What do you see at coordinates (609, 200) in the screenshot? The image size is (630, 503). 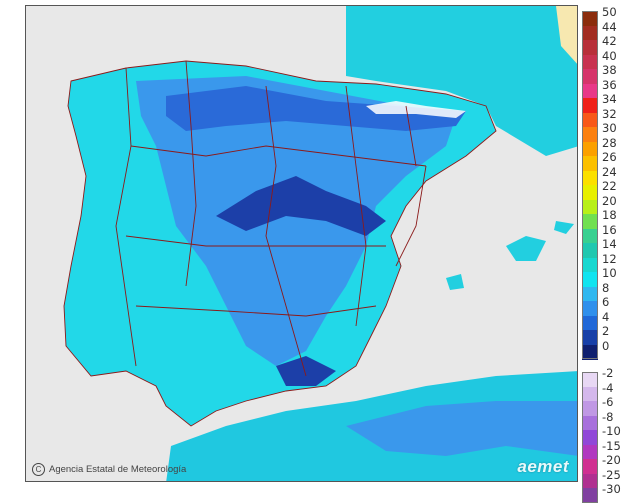 I see `legend-label: 20` at bounding box center [609, 200].